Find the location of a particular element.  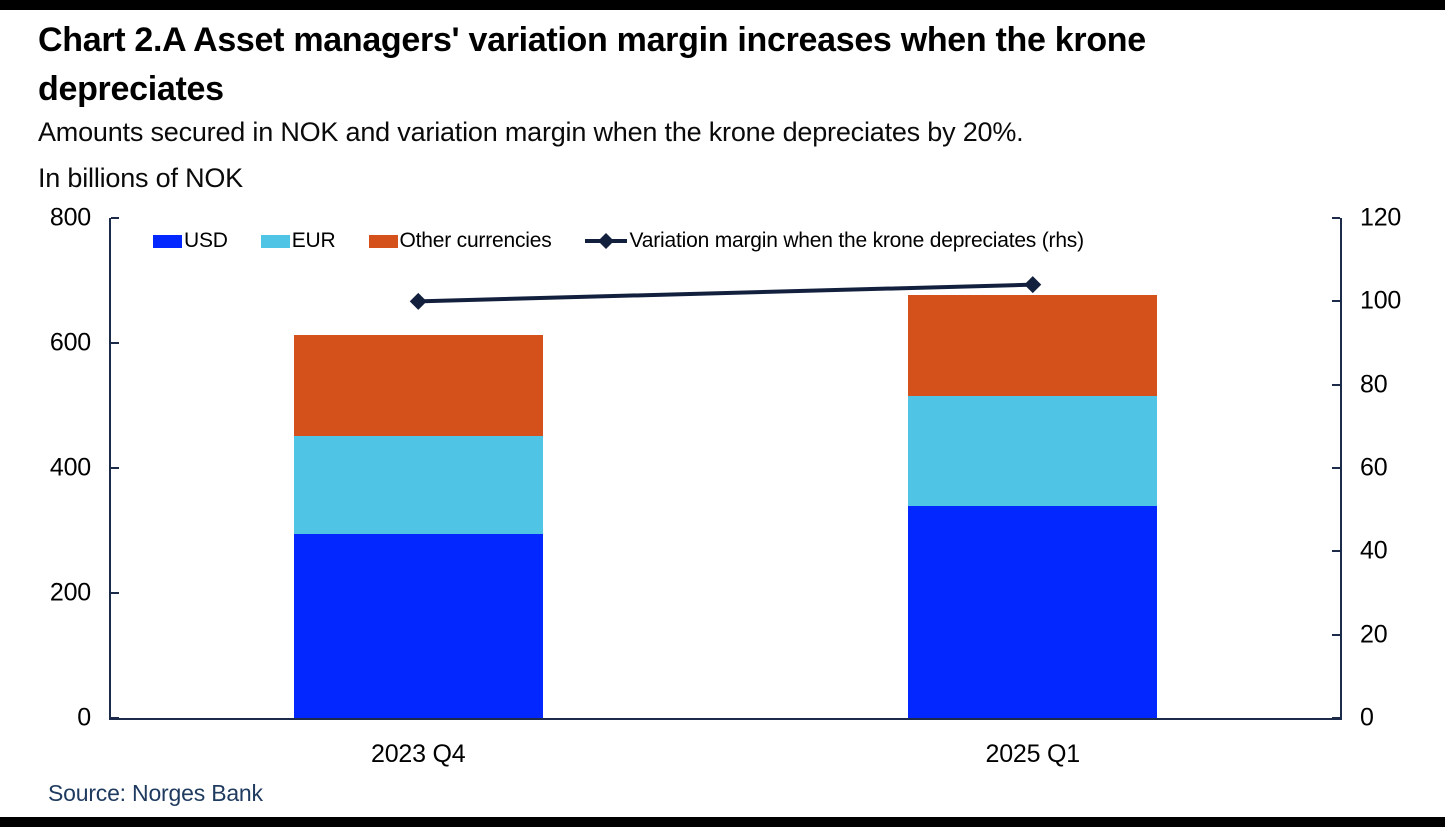

legend-label: Other currencies is located at coordinates (475, 240).